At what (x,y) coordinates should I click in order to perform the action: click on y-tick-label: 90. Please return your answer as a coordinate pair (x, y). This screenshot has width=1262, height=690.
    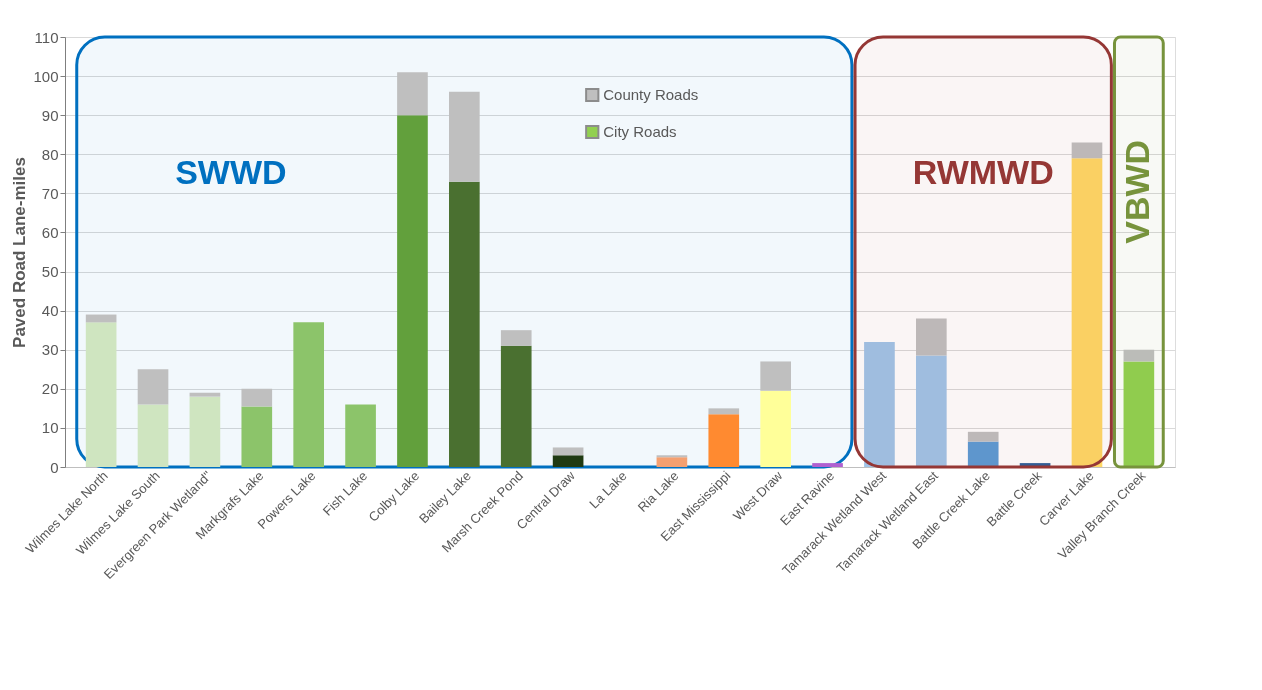
    Looking at the image, I should click on (50, 115).